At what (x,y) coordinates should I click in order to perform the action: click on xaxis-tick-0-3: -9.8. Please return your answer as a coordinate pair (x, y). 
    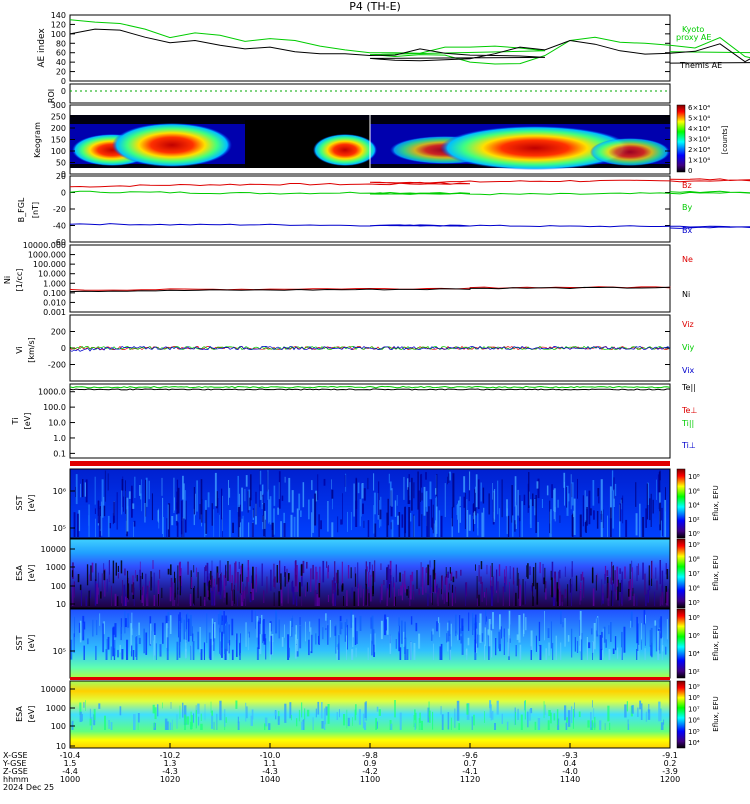
    Looking at the image, I should click on (370, 755).